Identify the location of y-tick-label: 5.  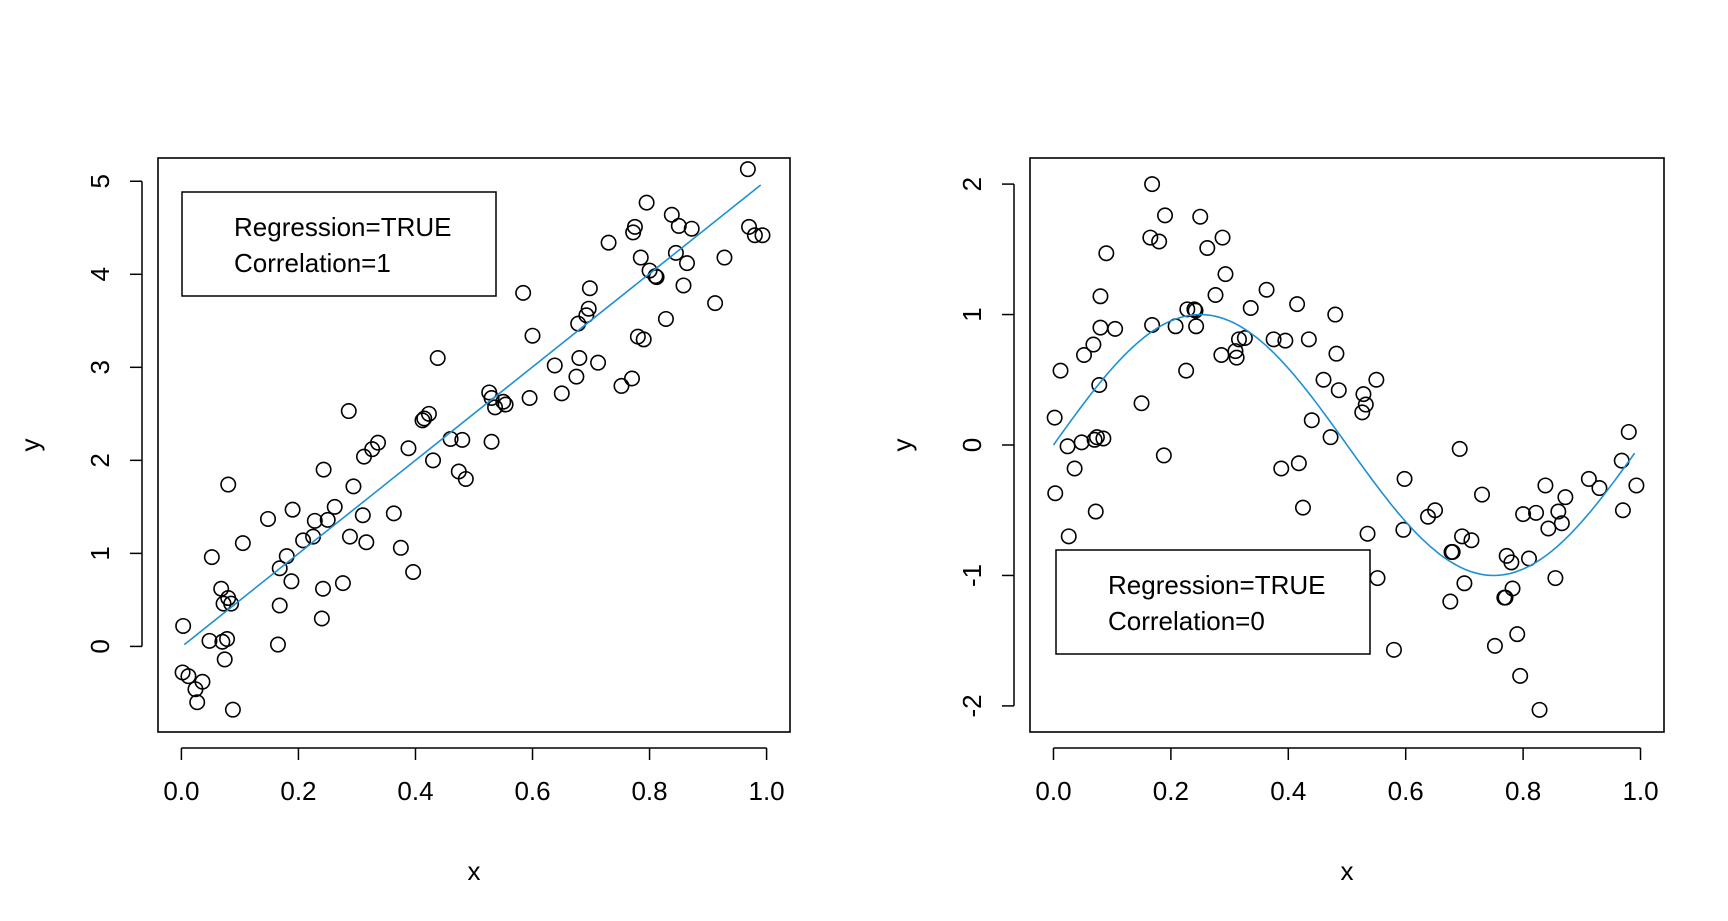
(100, 181).